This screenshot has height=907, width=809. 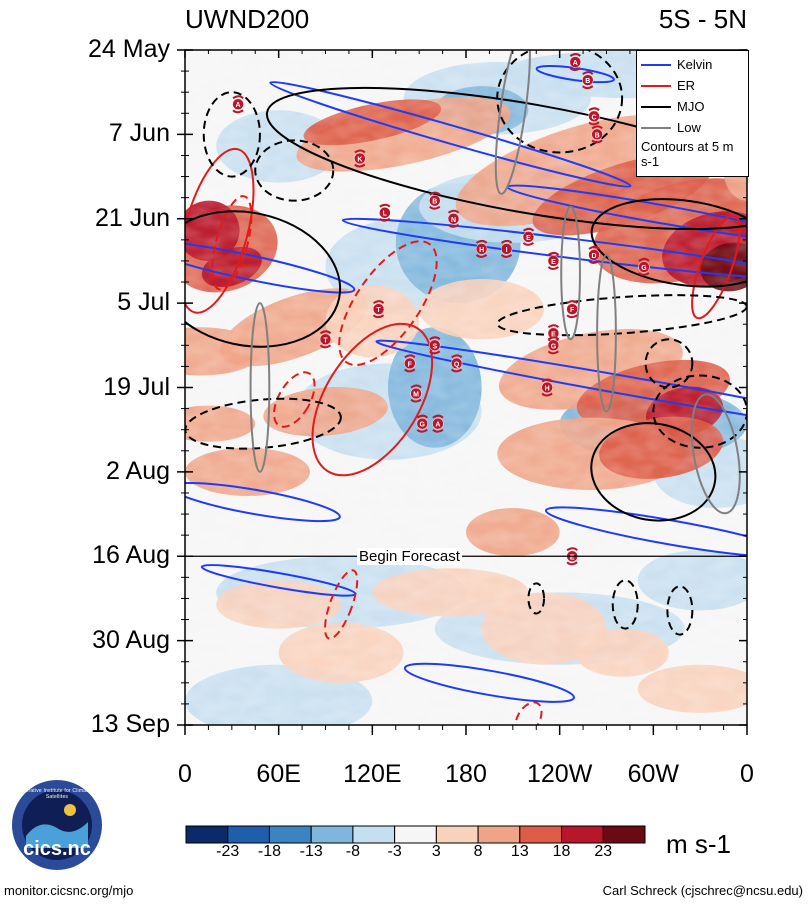 I want to click on y-tick-label: 13 Sep, so click(x=130, y=724).